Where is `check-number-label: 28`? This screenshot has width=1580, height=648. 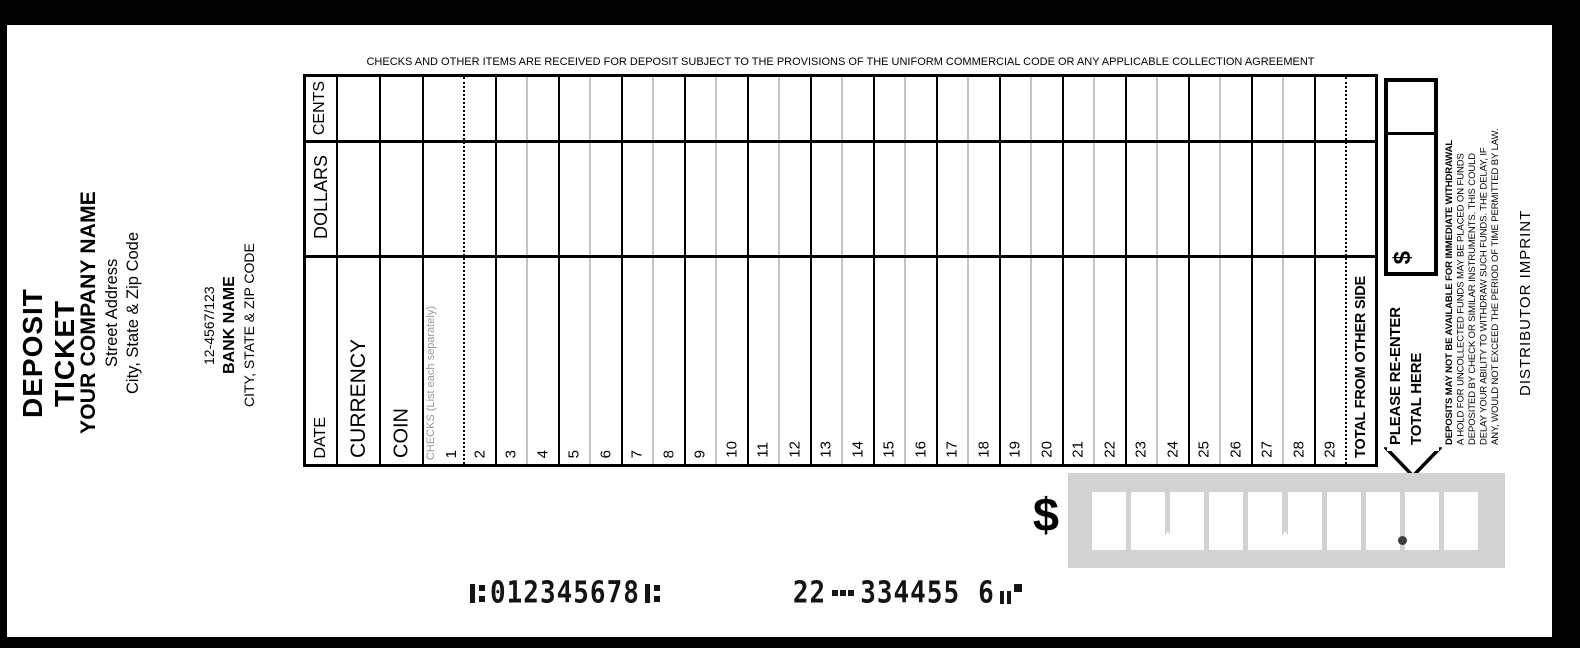 check-number-label: 28 is located at coordinates (1299, 449).